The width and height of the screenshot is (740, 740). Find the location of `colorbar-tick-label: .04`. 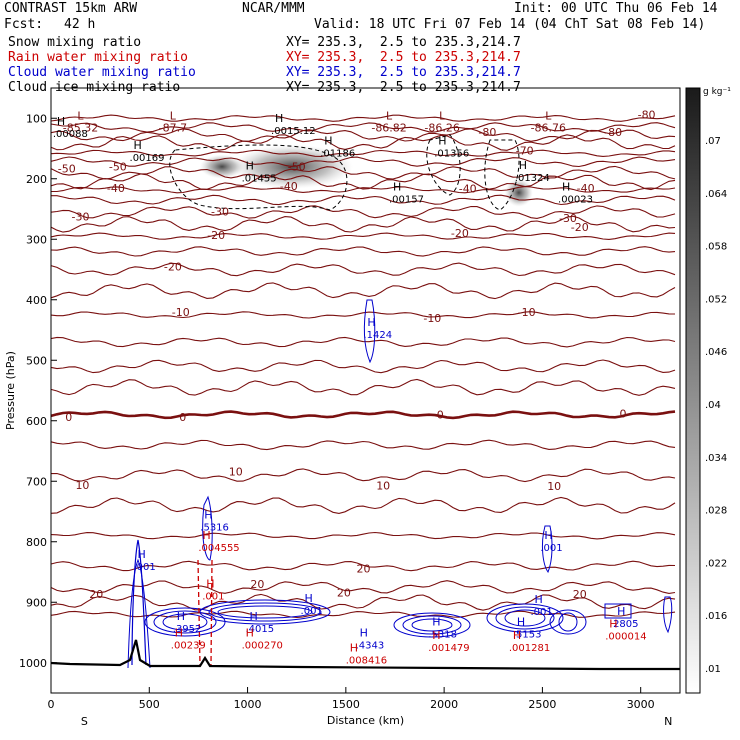

colorbar-tick-label: .04 is located at coordinates (713, 405).